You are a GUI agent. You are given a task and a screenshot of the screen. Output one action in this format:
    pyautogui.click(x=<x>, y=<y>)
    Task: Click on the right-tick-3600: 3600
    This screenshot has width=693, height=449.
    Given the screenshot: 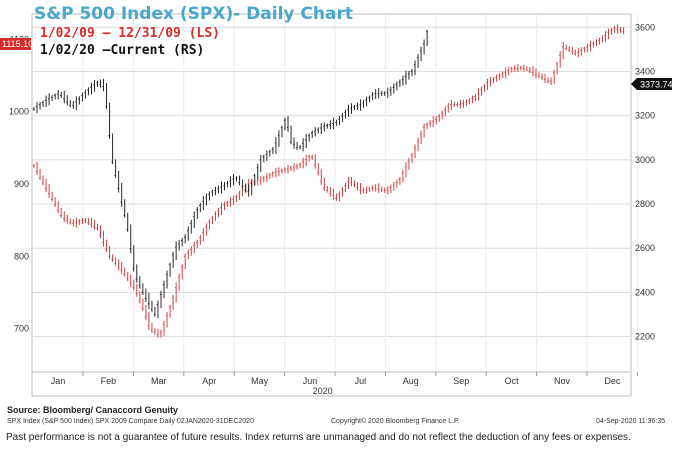 What is the action you would take?
    pyautogui.click(x=645, y=27)
    